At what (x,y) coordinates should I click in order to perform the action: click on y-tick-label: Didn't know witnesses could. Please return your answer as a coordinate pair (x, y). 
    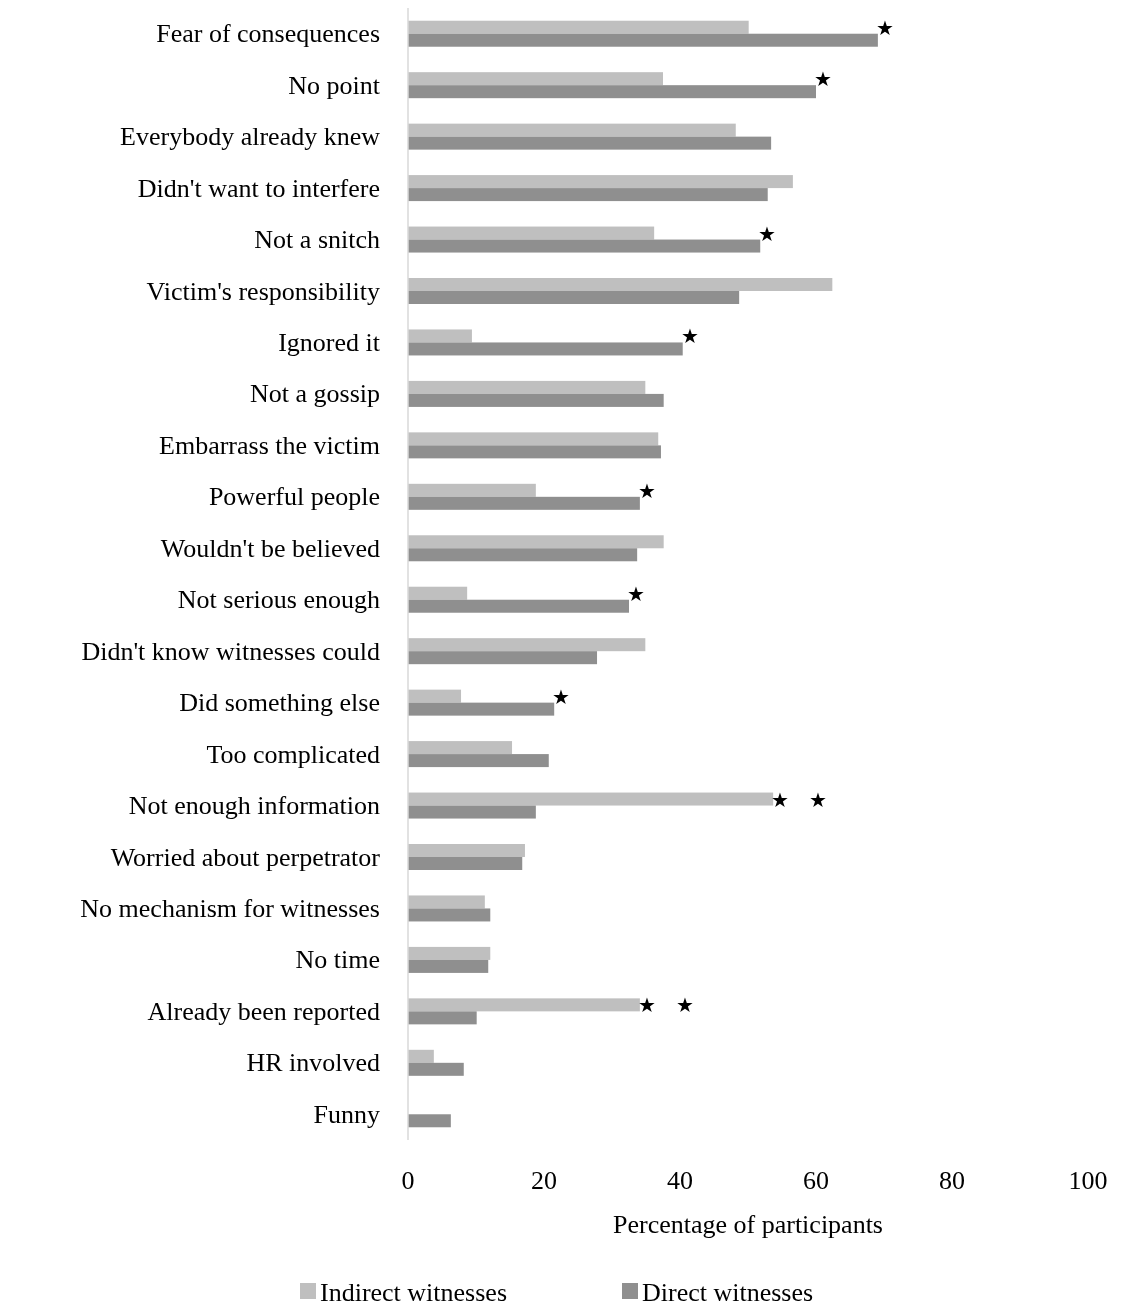
    Looking at the image, I should click on (230, 651).